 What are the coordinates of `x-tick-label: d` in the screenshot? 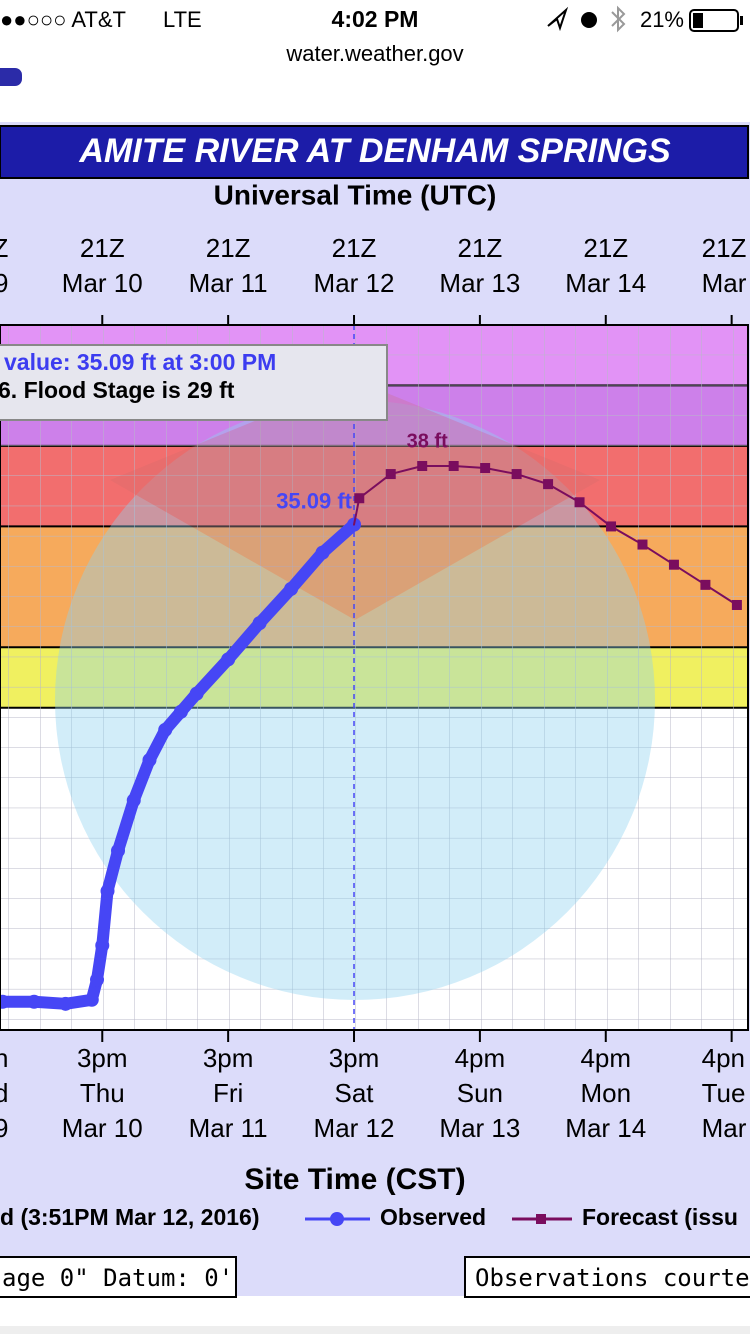 It's located at (4, 1093).